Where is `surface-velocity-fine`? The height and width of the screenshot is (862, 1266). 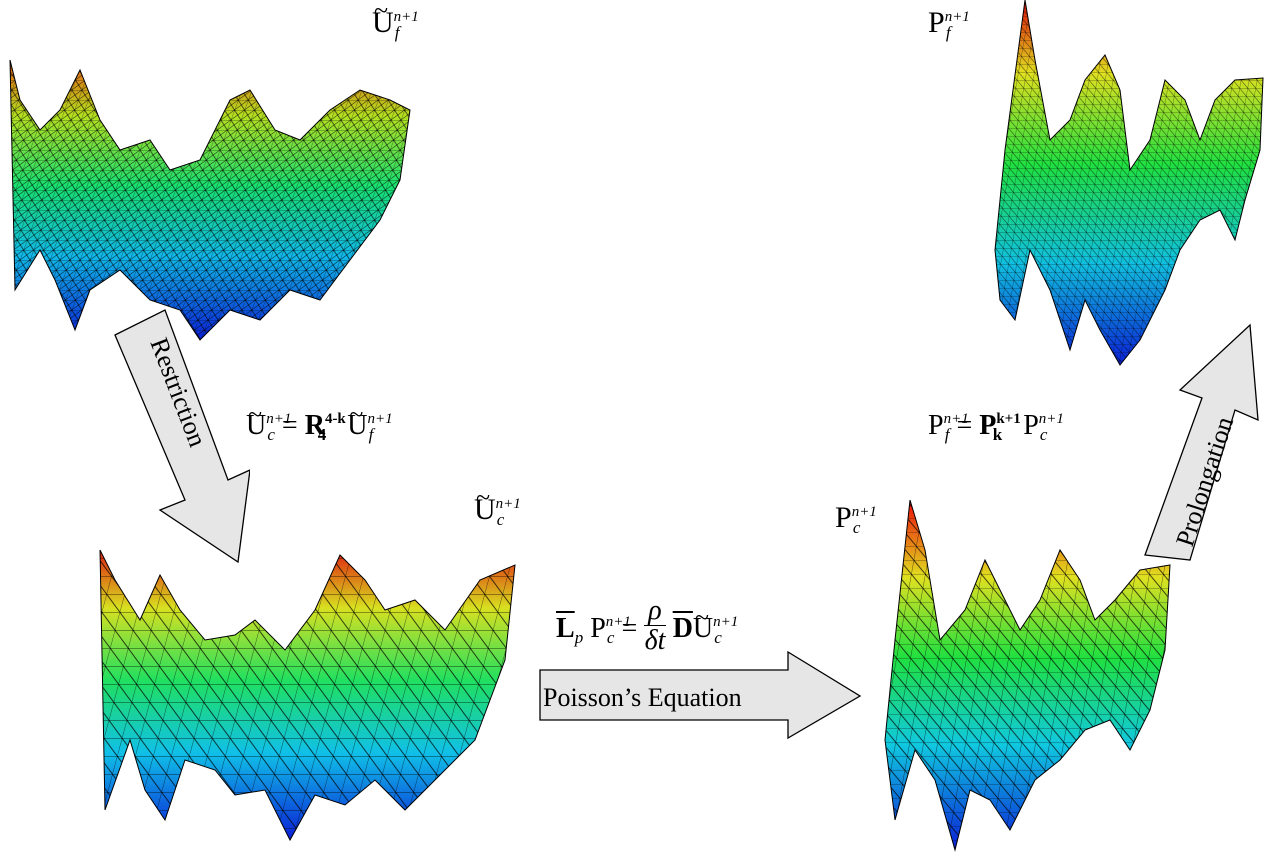
surface-velocity-fine is located at coordinates (210, 200).